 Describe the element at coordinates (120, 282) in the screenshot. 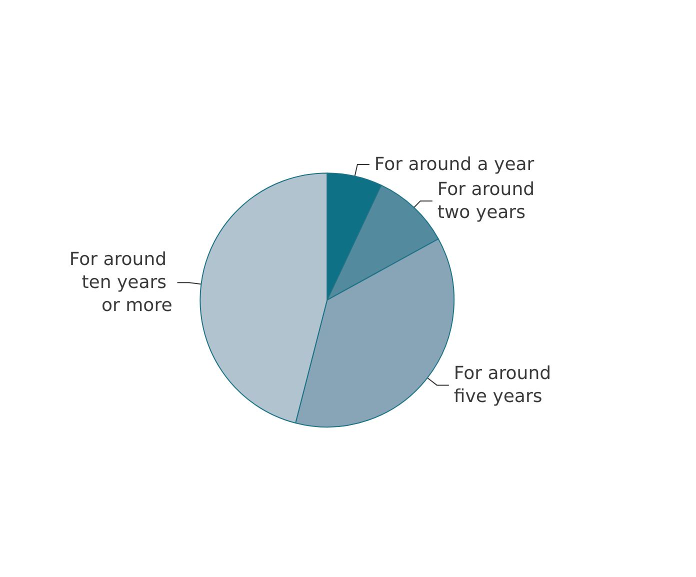

I see `slice-label: For around ten years or more` at that location.